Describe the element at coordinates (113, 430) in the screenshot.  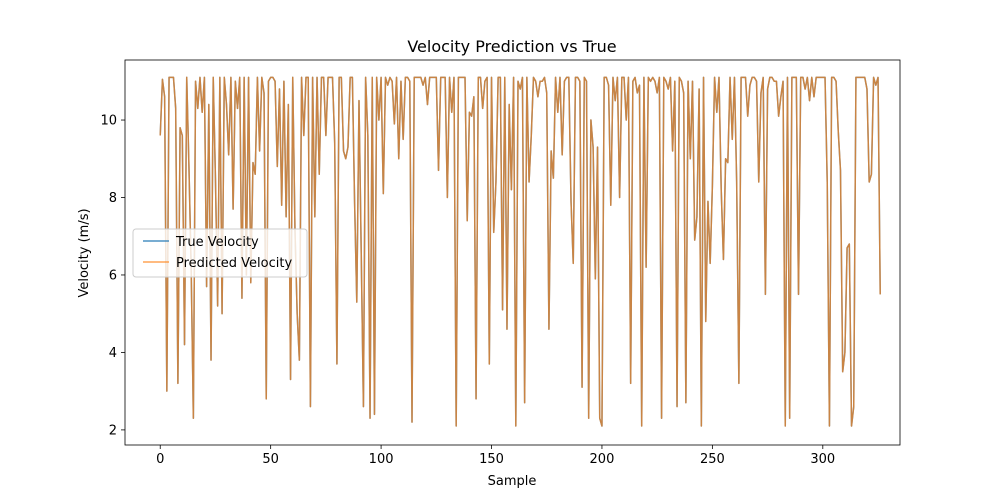
I see `y-tick-label: 2` at that location.